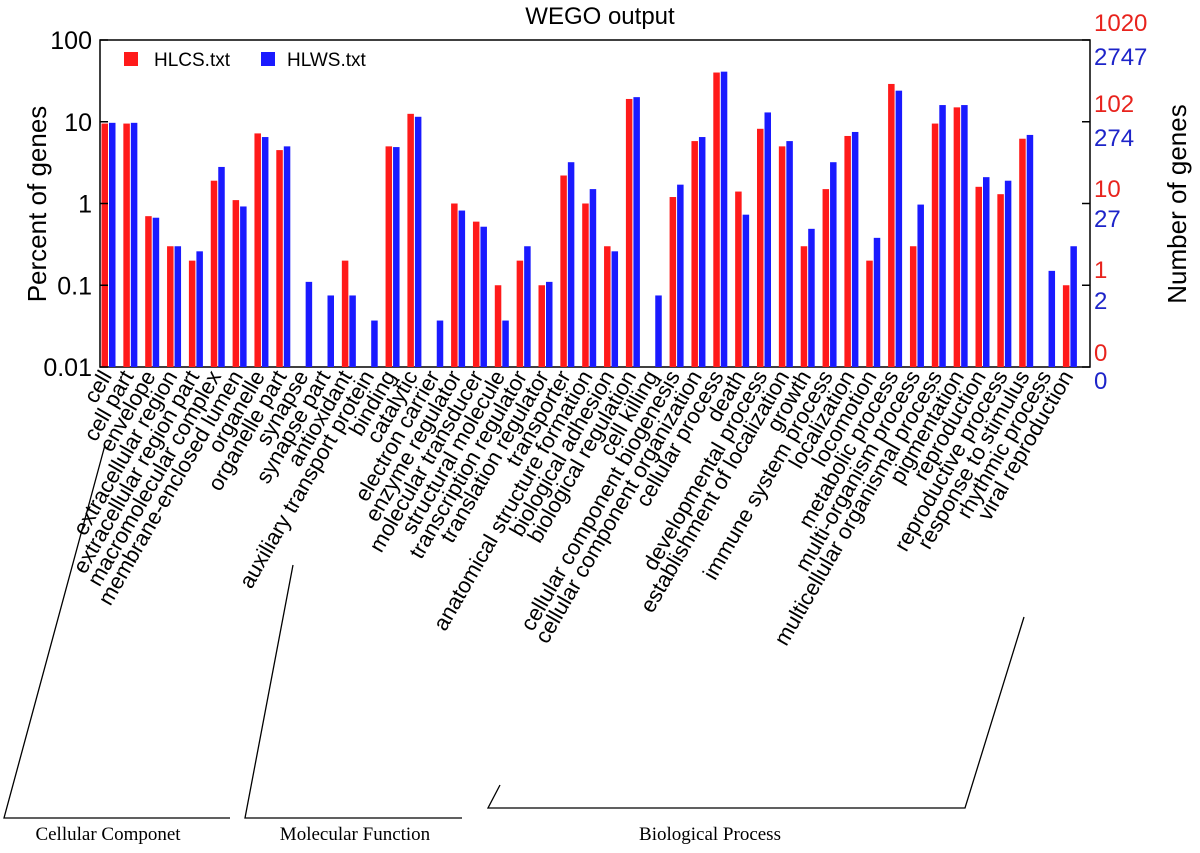 The height and width of the screenshot is (853, 1200). What do you see at coordinates (1100, 270) in the screenshot?
I see `right-tick-label-hlcs-3: 1` at bounding box center [1100, 270].